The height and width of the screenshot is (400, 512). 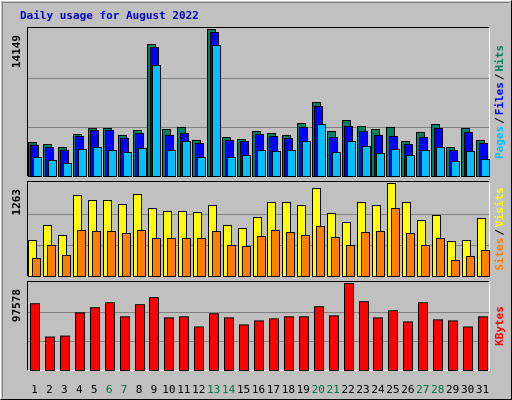 I want to click on legend-entry: Sites, so click(x=499, y=254).